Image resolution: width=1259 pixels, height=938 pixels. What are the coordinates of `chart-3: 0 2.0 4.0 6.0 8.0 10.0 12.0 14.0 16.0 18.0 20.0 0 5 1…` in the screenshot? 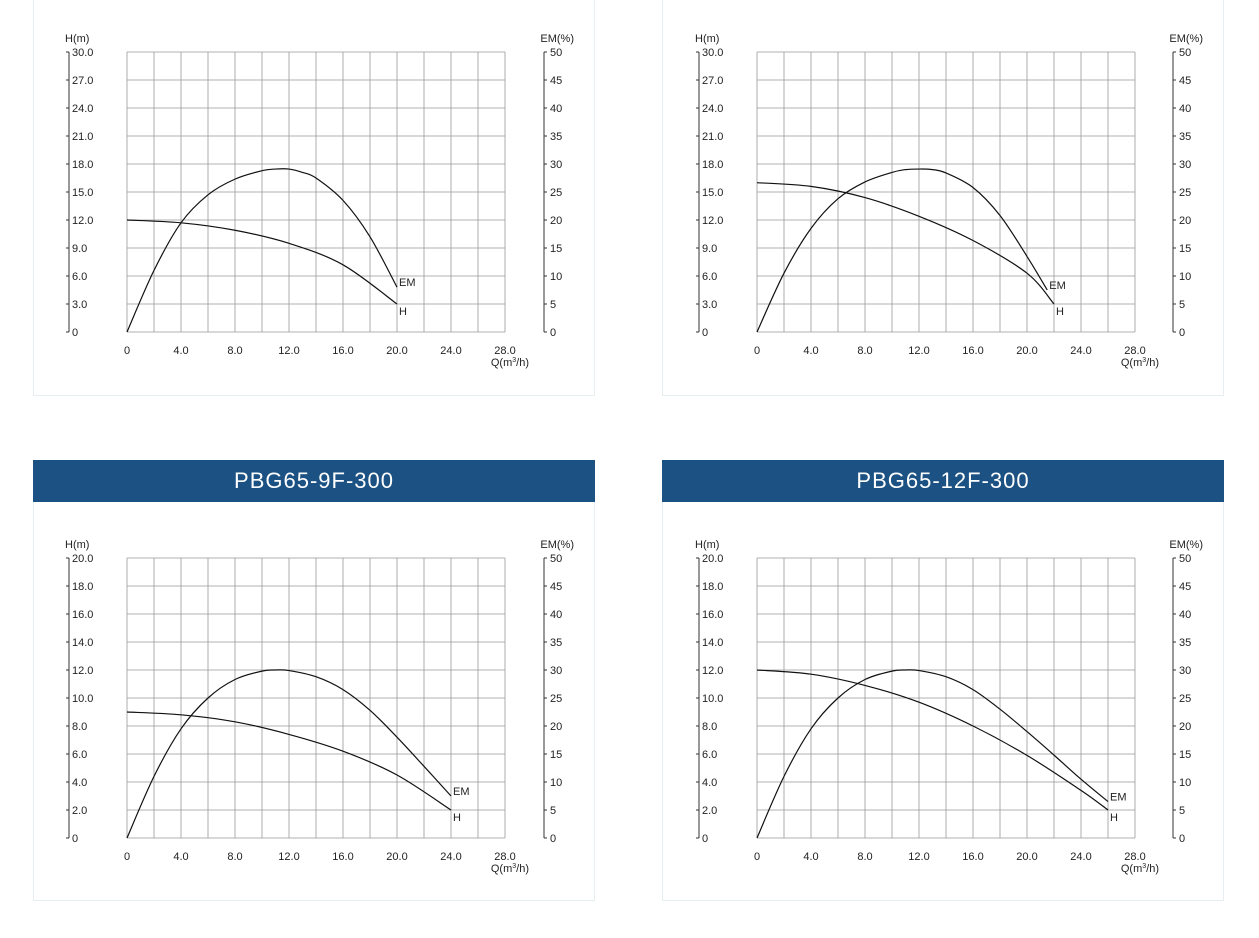 It's located at (319, 707).